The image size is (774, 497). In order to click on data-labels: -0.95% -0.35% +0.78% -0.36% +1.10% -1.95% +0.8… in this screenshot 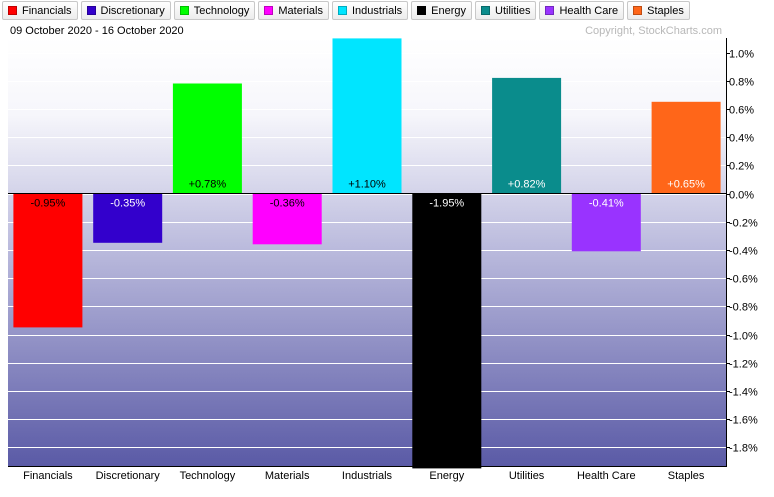, I will do `click(367, 194)`.